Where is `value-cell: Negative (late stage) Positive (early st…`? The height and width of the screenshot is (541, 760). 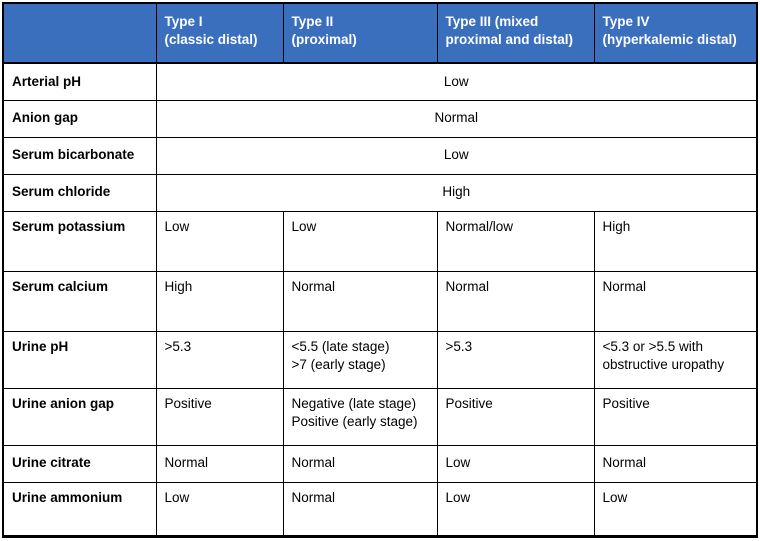
value-cell: Negative (late stage) Positive (early st… is located at coordinates (360, 416).